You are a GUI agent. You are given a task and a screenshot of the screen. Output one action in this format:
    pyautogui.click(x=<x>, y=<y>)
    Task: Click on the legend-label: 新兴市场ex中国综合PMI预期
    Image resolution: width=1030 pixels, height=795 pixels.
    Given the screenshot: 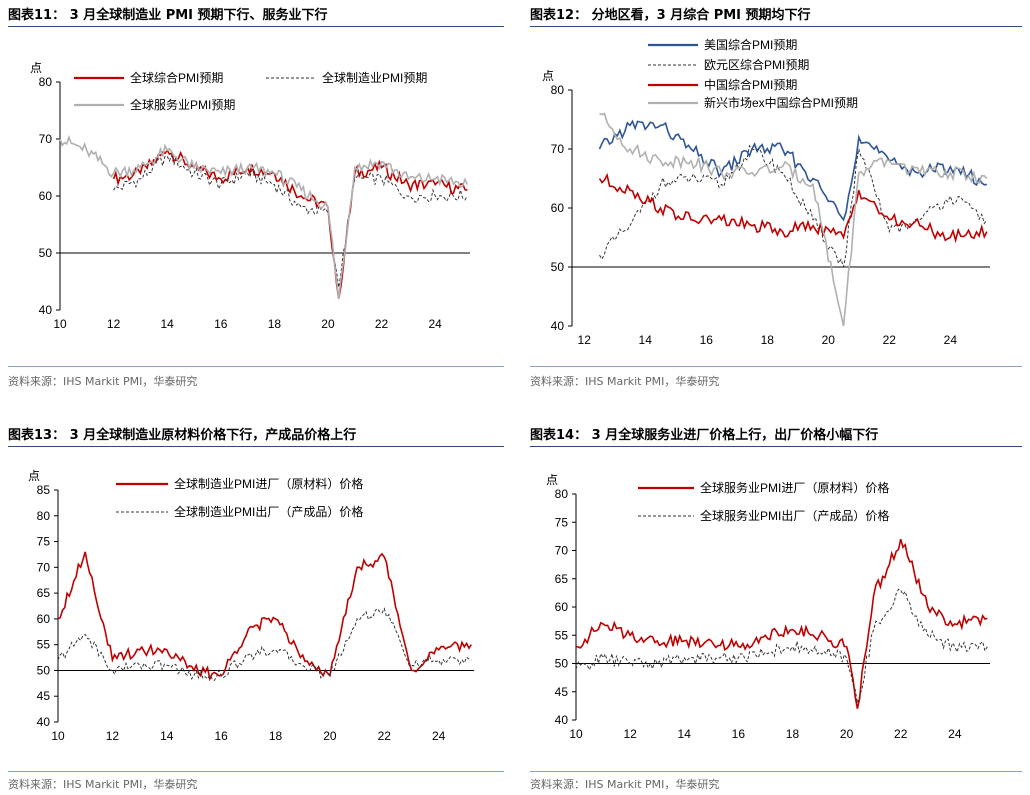 What is the action you would take?
    pyautogui.click(x=781, y=102)
    